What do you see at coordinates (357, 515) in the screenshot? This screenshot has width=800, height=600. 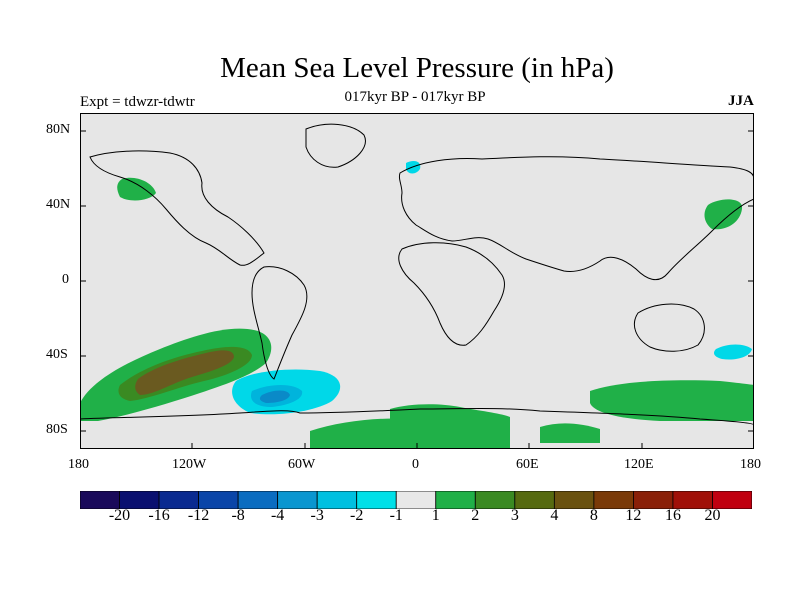 I see `colorbar-label: -2` at bounding box center [357, 515].